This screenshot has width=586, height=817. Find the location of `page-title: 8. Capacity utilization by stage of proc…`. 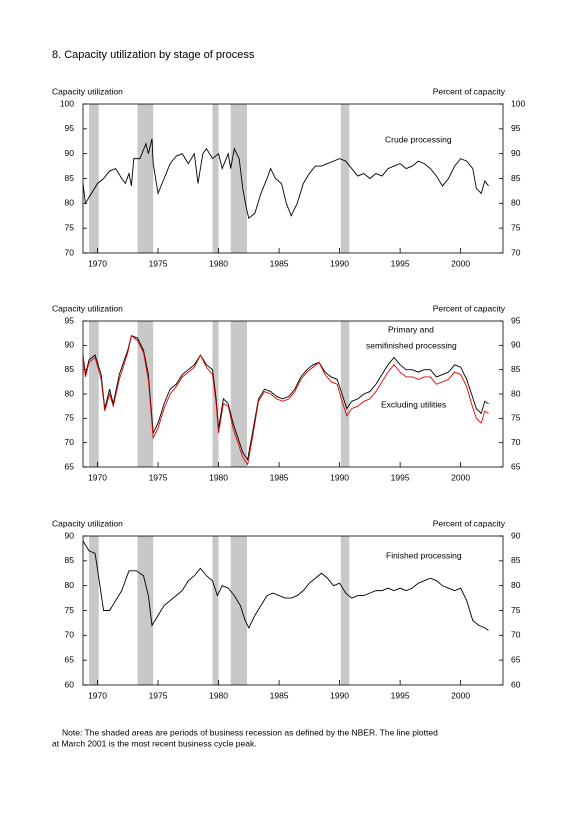

page-title: 8. Capacity utilization by stage of proc… is located at coordinates (153, 55).